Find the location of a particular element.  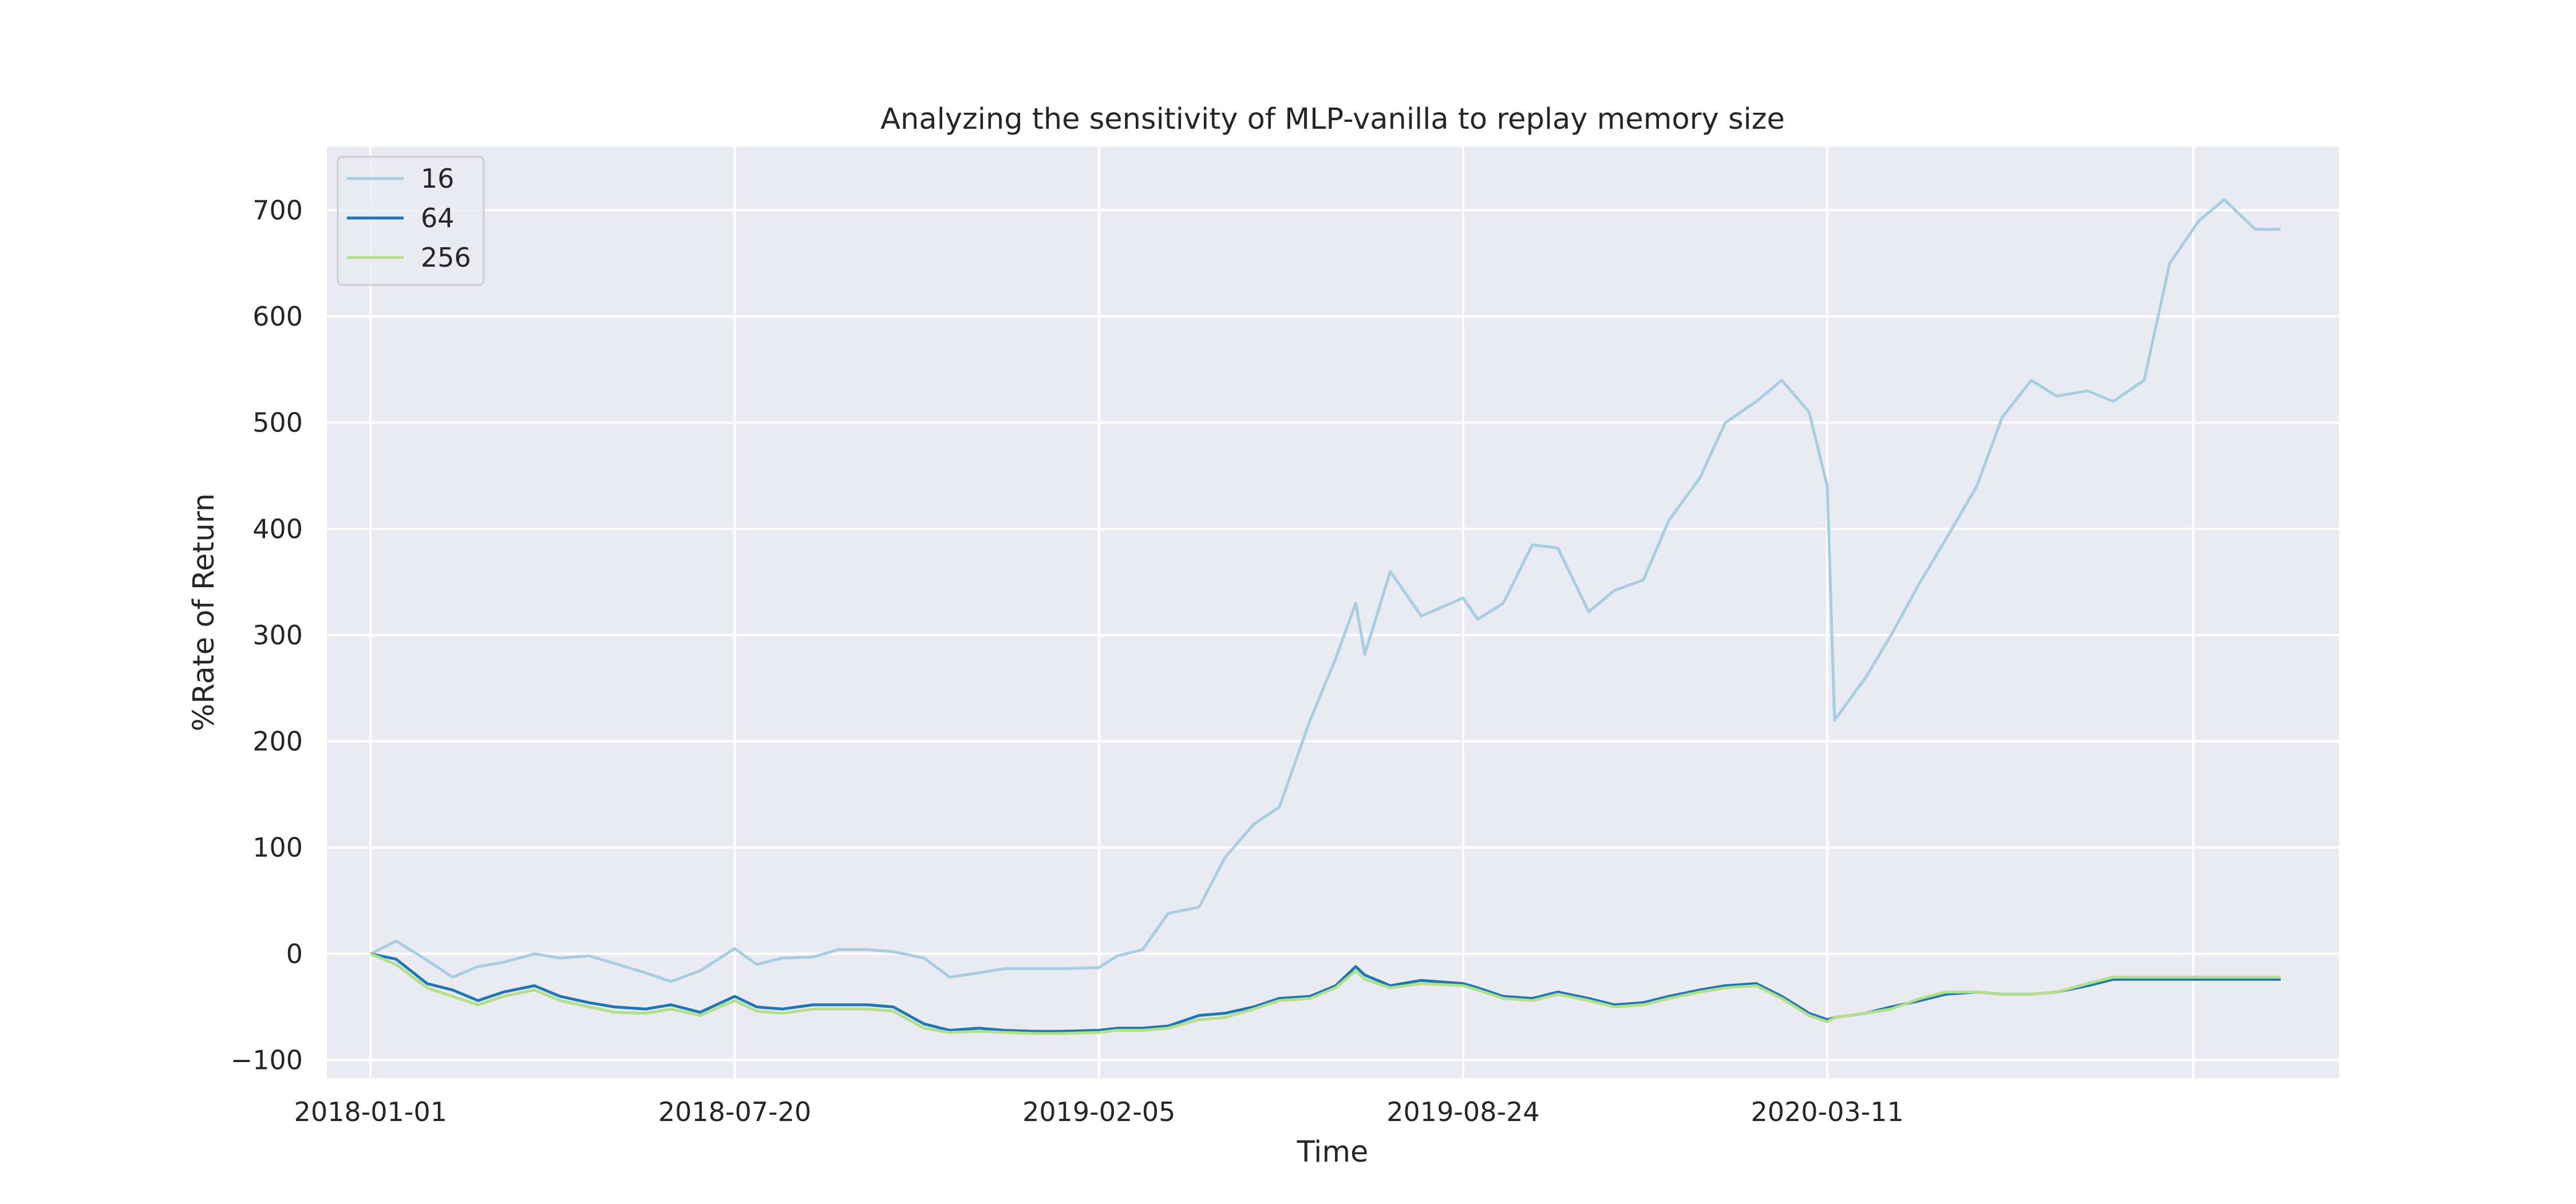

x-tick-label: 2019-02-05 is located at coordinates (1098, 1111).